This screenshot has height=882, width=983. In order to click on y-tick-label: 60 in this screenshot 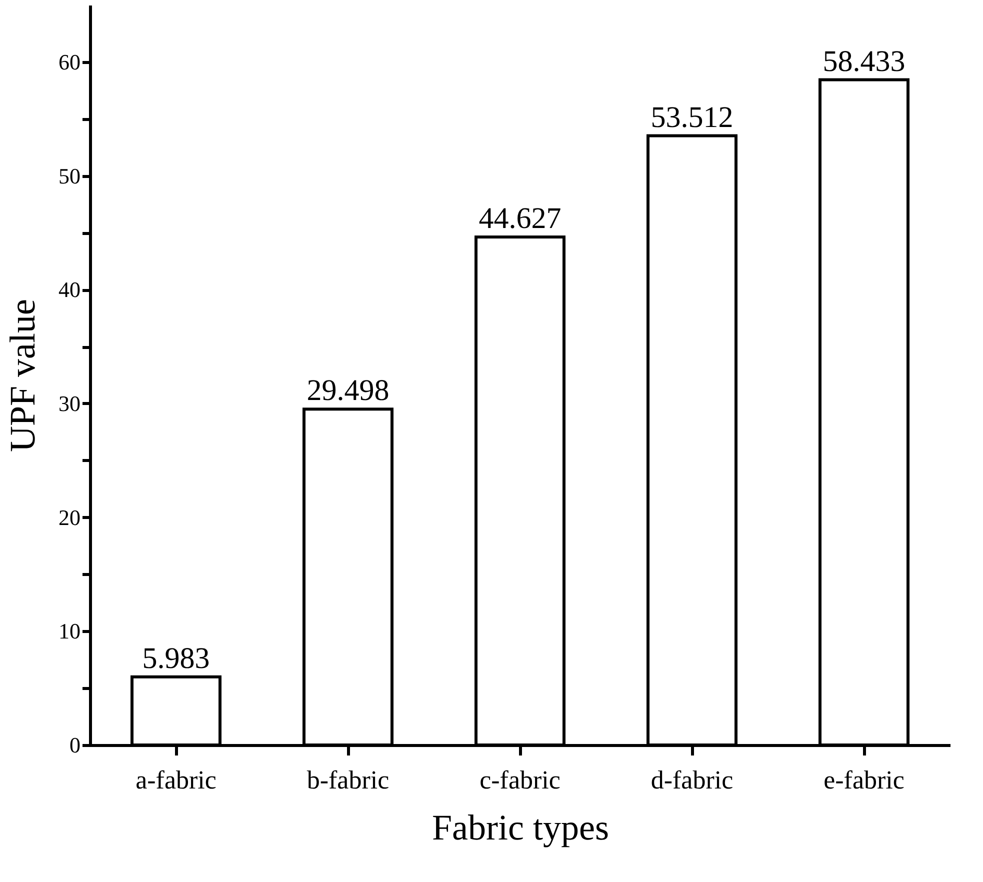, I will do `click(69, 61)`.